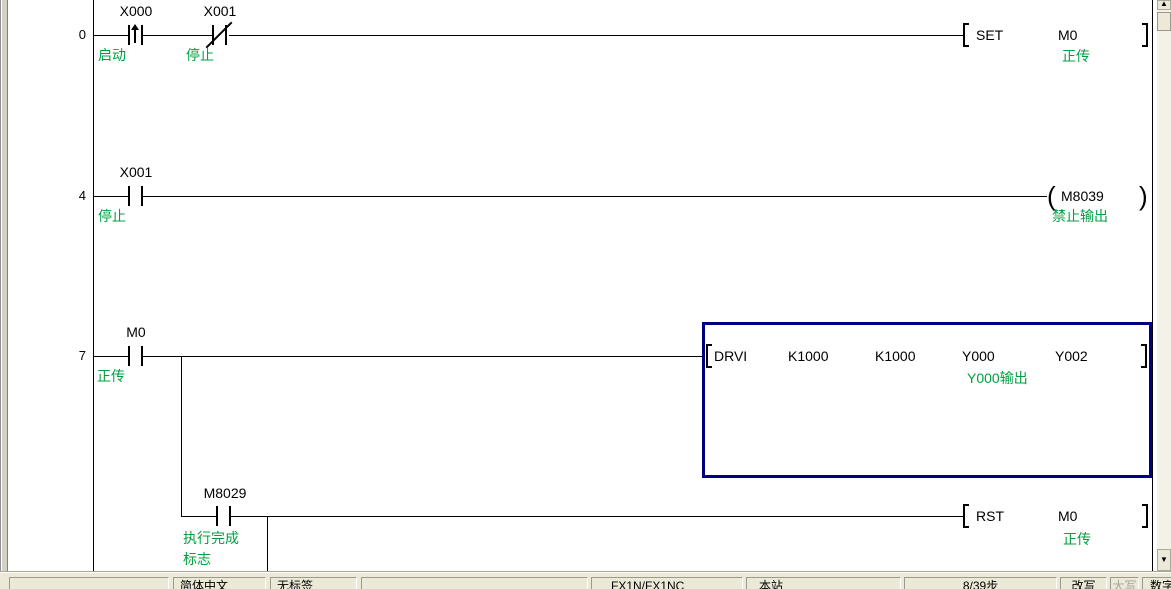 The width and height of the screenshot is (1171, 589). I want to click on statusbar-panel-num: 数字, so click(1156, 583).